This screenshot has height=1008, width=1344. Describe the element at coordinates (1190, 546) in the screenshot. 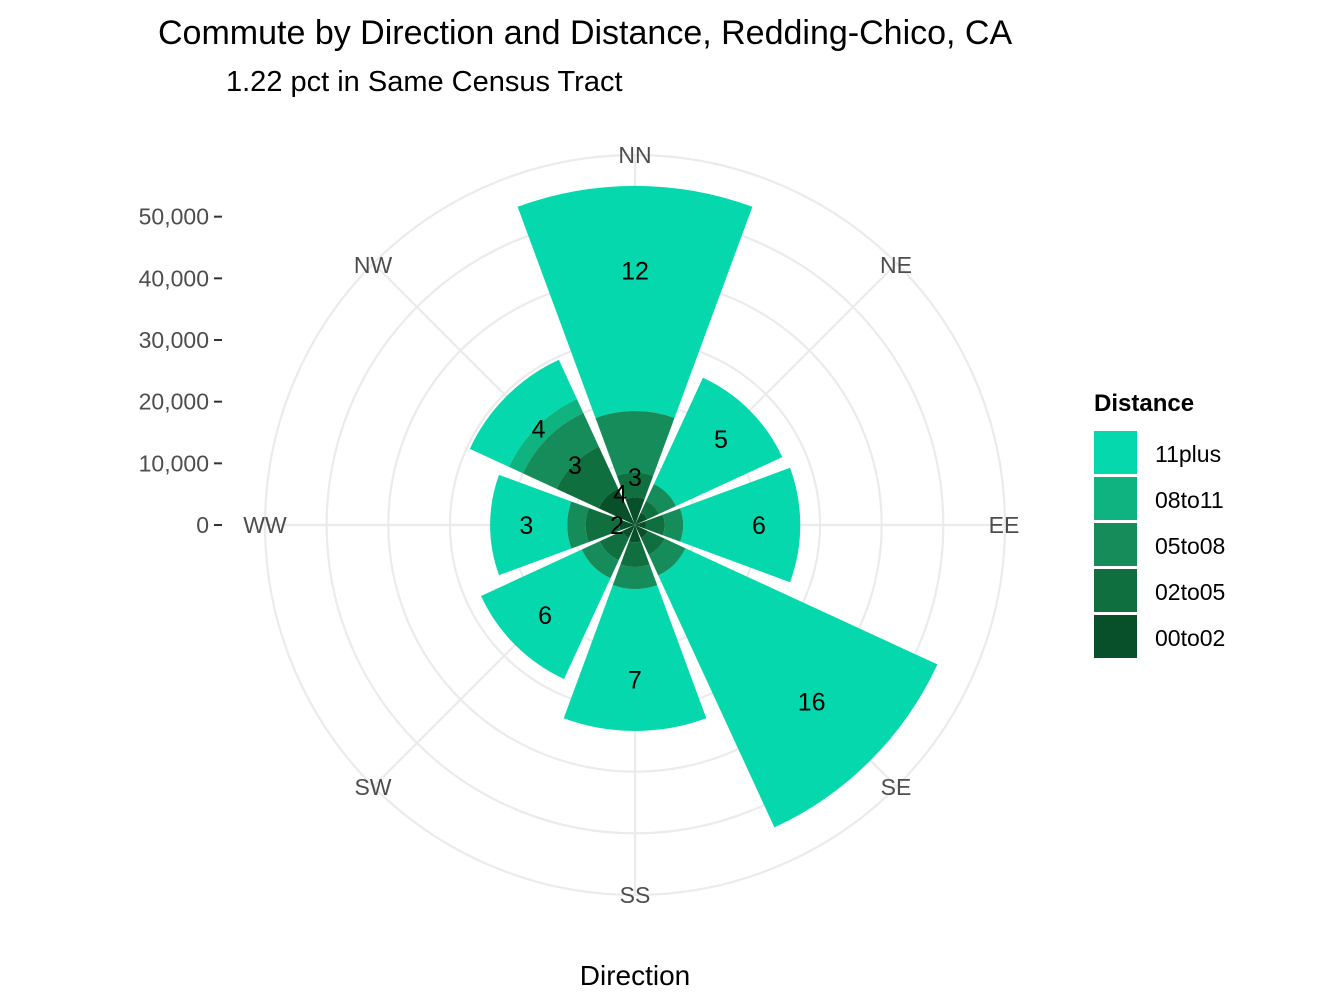

I see `legend-label-05to08: 05to08` at that location.